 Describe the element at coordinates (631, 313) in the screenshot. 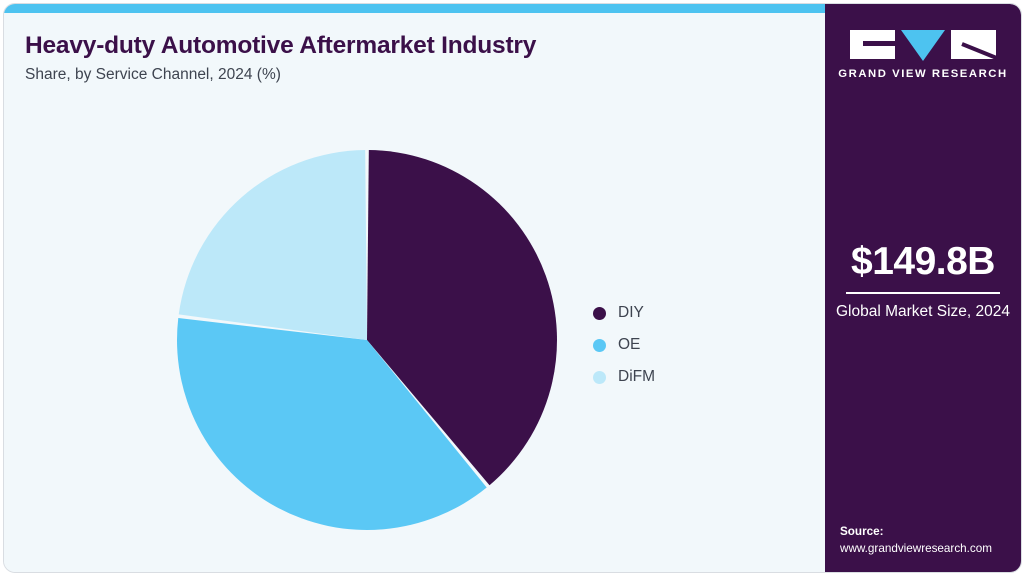

I see `legend-label-diy: DIY` at that location.